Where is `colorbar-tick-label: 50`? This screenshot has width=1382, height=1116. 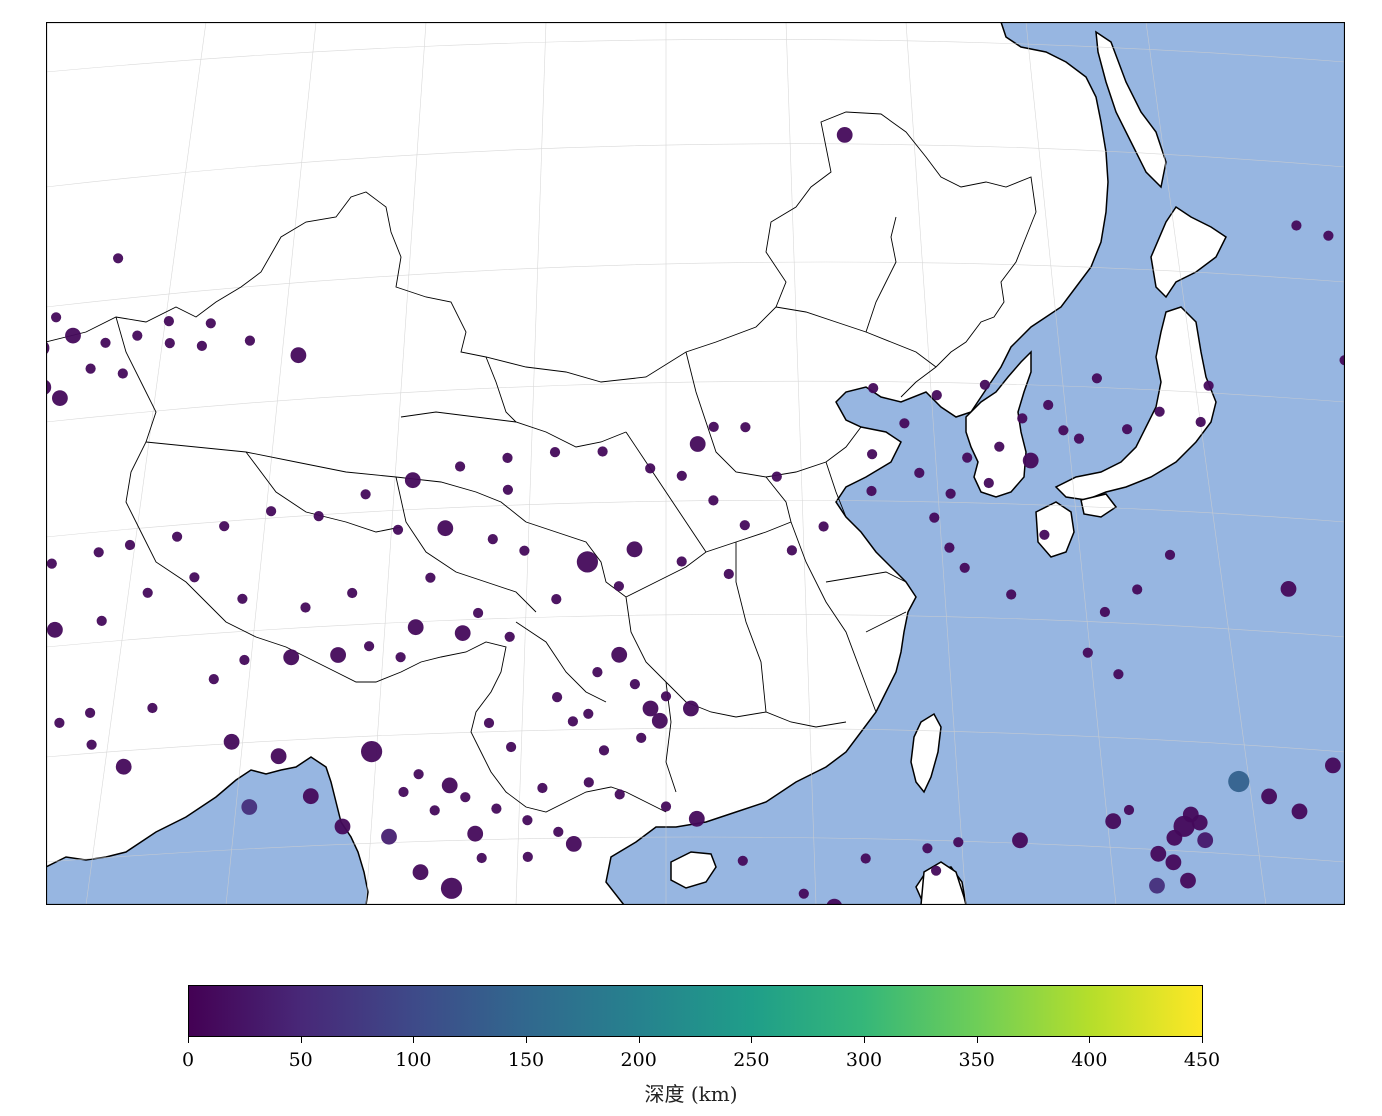
colorbar-tick-label: 50 is located at coordinates (300, 1060).